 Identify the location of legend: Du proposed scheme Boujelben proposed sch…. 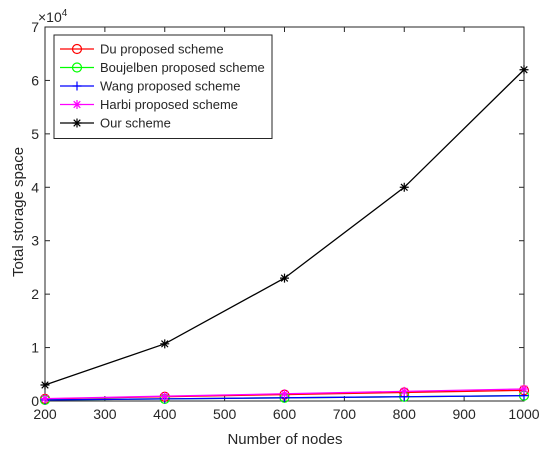
(163, 86).